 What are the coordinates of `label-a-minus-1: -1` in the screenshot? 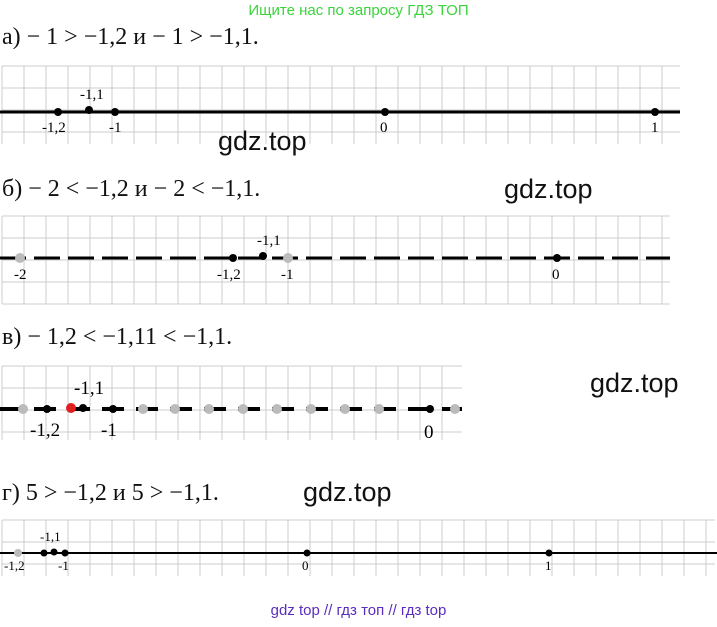 It's located at (115, 128).